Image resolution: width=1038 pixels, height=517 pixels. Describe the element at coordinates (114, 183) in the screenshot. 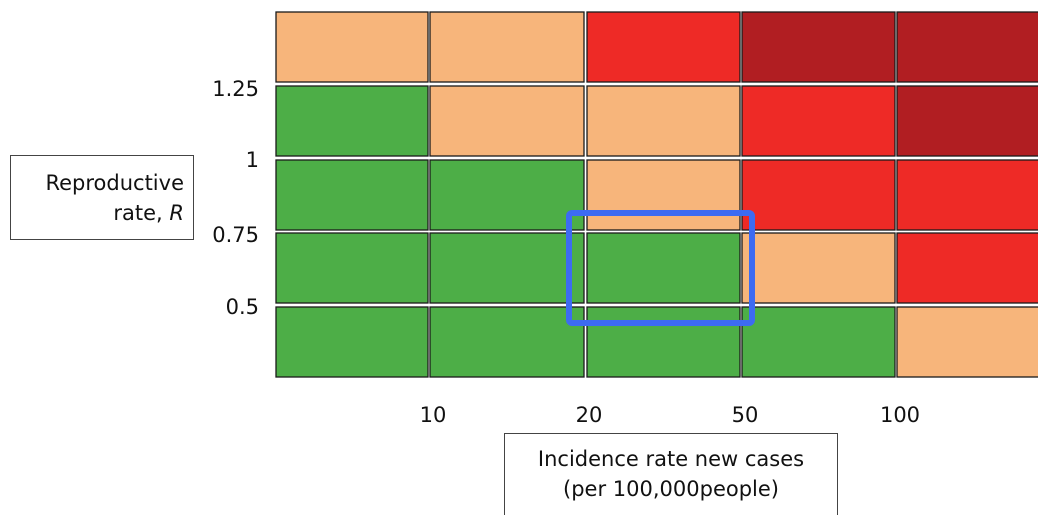

I see `y-axis-label-line1: Reproductive` at that location.